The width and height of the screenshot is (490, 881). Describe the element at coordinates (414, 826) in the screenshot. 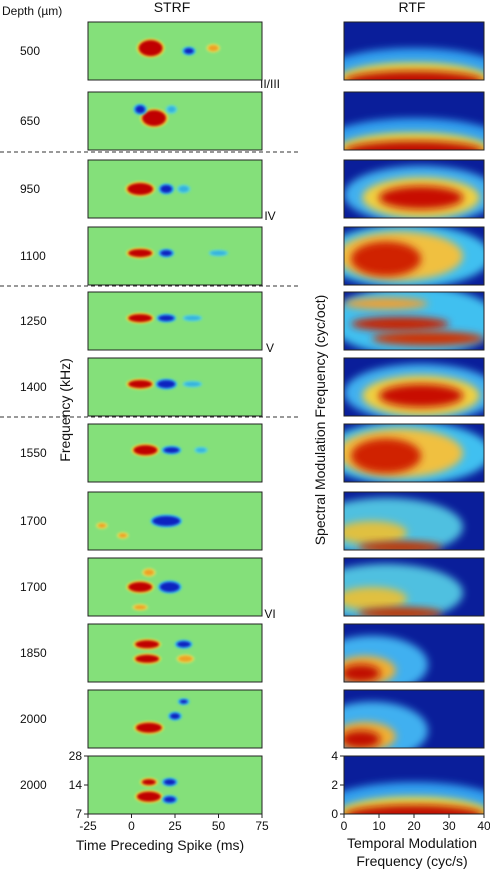

I see `x-tick-label: 20` at that location.